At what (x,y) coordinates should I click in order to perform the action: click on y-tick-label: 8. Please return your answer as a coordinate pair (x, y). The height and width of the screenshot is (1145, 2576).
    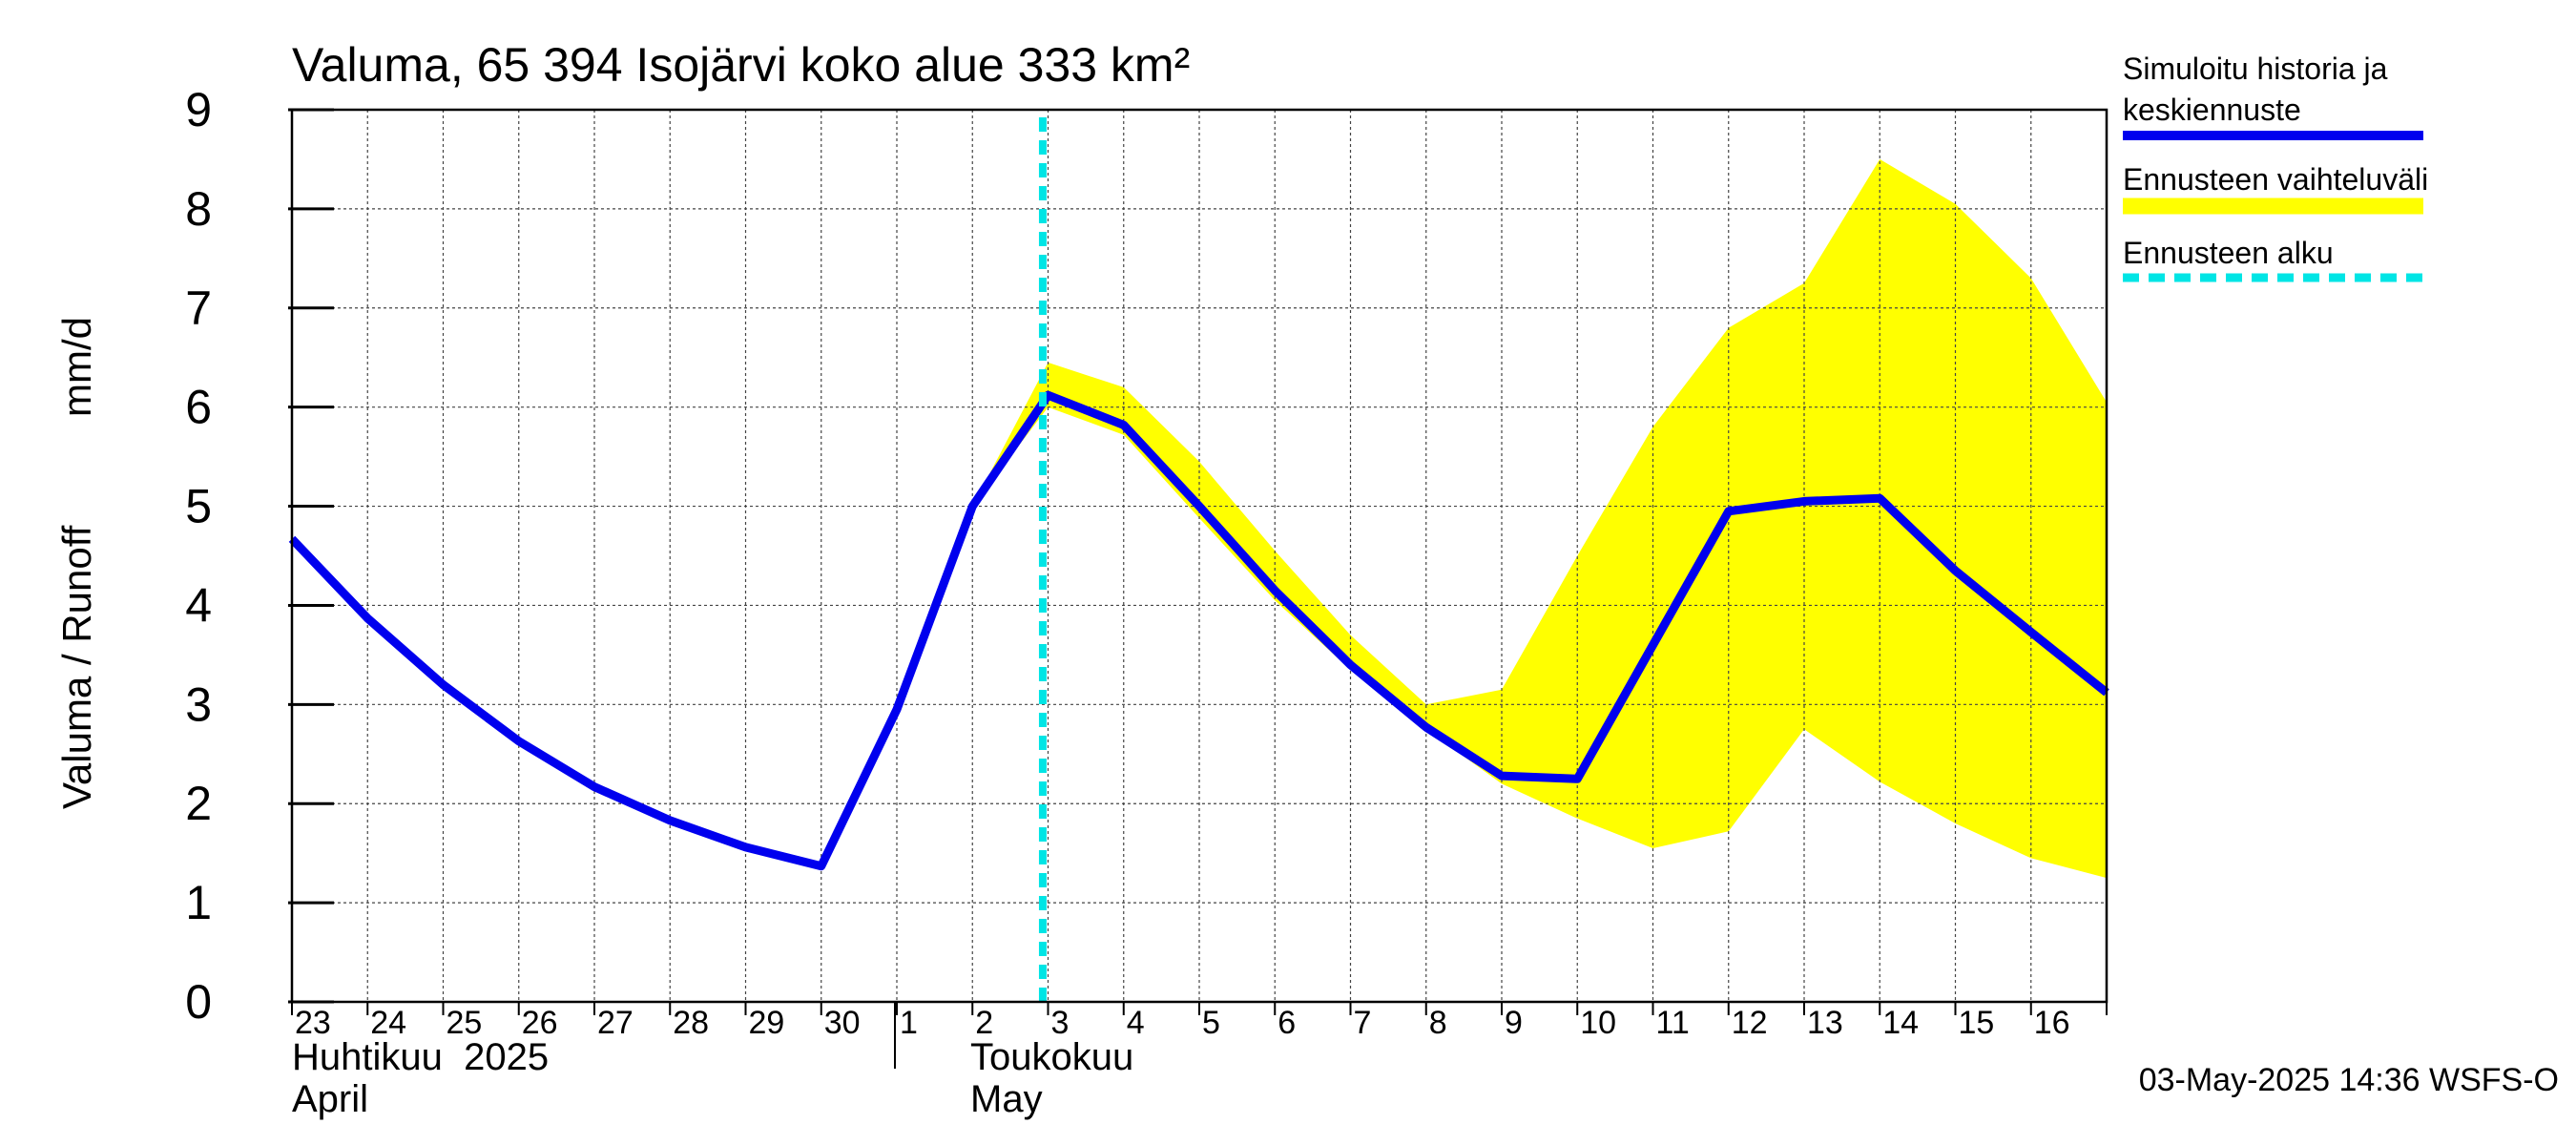
    Looking at the image, I should click on (198, 209).